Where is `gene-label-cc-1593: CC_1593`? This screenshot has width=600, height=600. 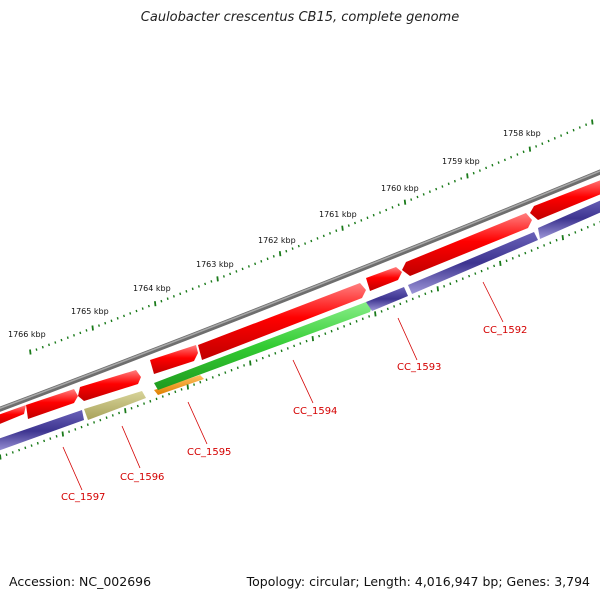 gene-label-cc-1593: CC_1593 is located at coordinates (419, 367).